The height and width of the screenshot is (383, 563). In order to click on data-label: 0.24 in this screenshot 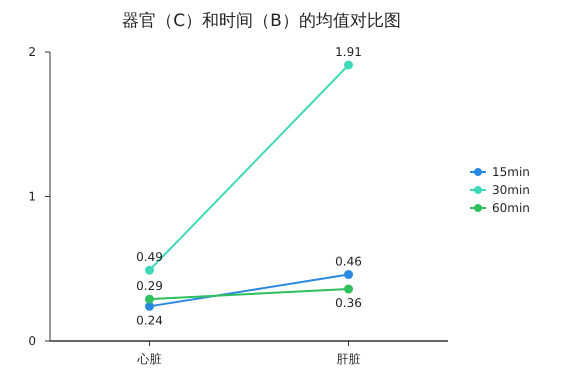, I will do `click(149, 320)`.